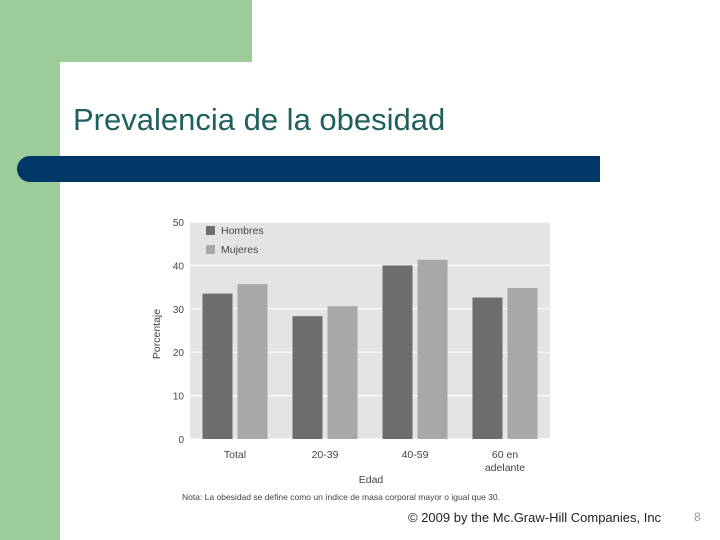  Describe the element at coordinates (259, 119) in the screenshot. I see `slide-title: Prevalencia de la obesidad` at that location.